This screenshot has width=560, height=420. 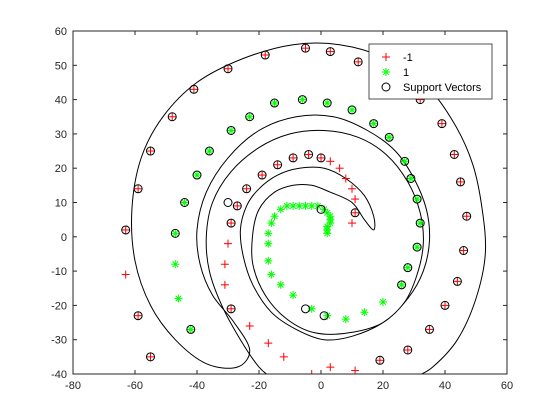 What do you see at coordinates (61, 101) in the screenshot?
I see `y-tick-label: 40` at bounding box center [61, 101].